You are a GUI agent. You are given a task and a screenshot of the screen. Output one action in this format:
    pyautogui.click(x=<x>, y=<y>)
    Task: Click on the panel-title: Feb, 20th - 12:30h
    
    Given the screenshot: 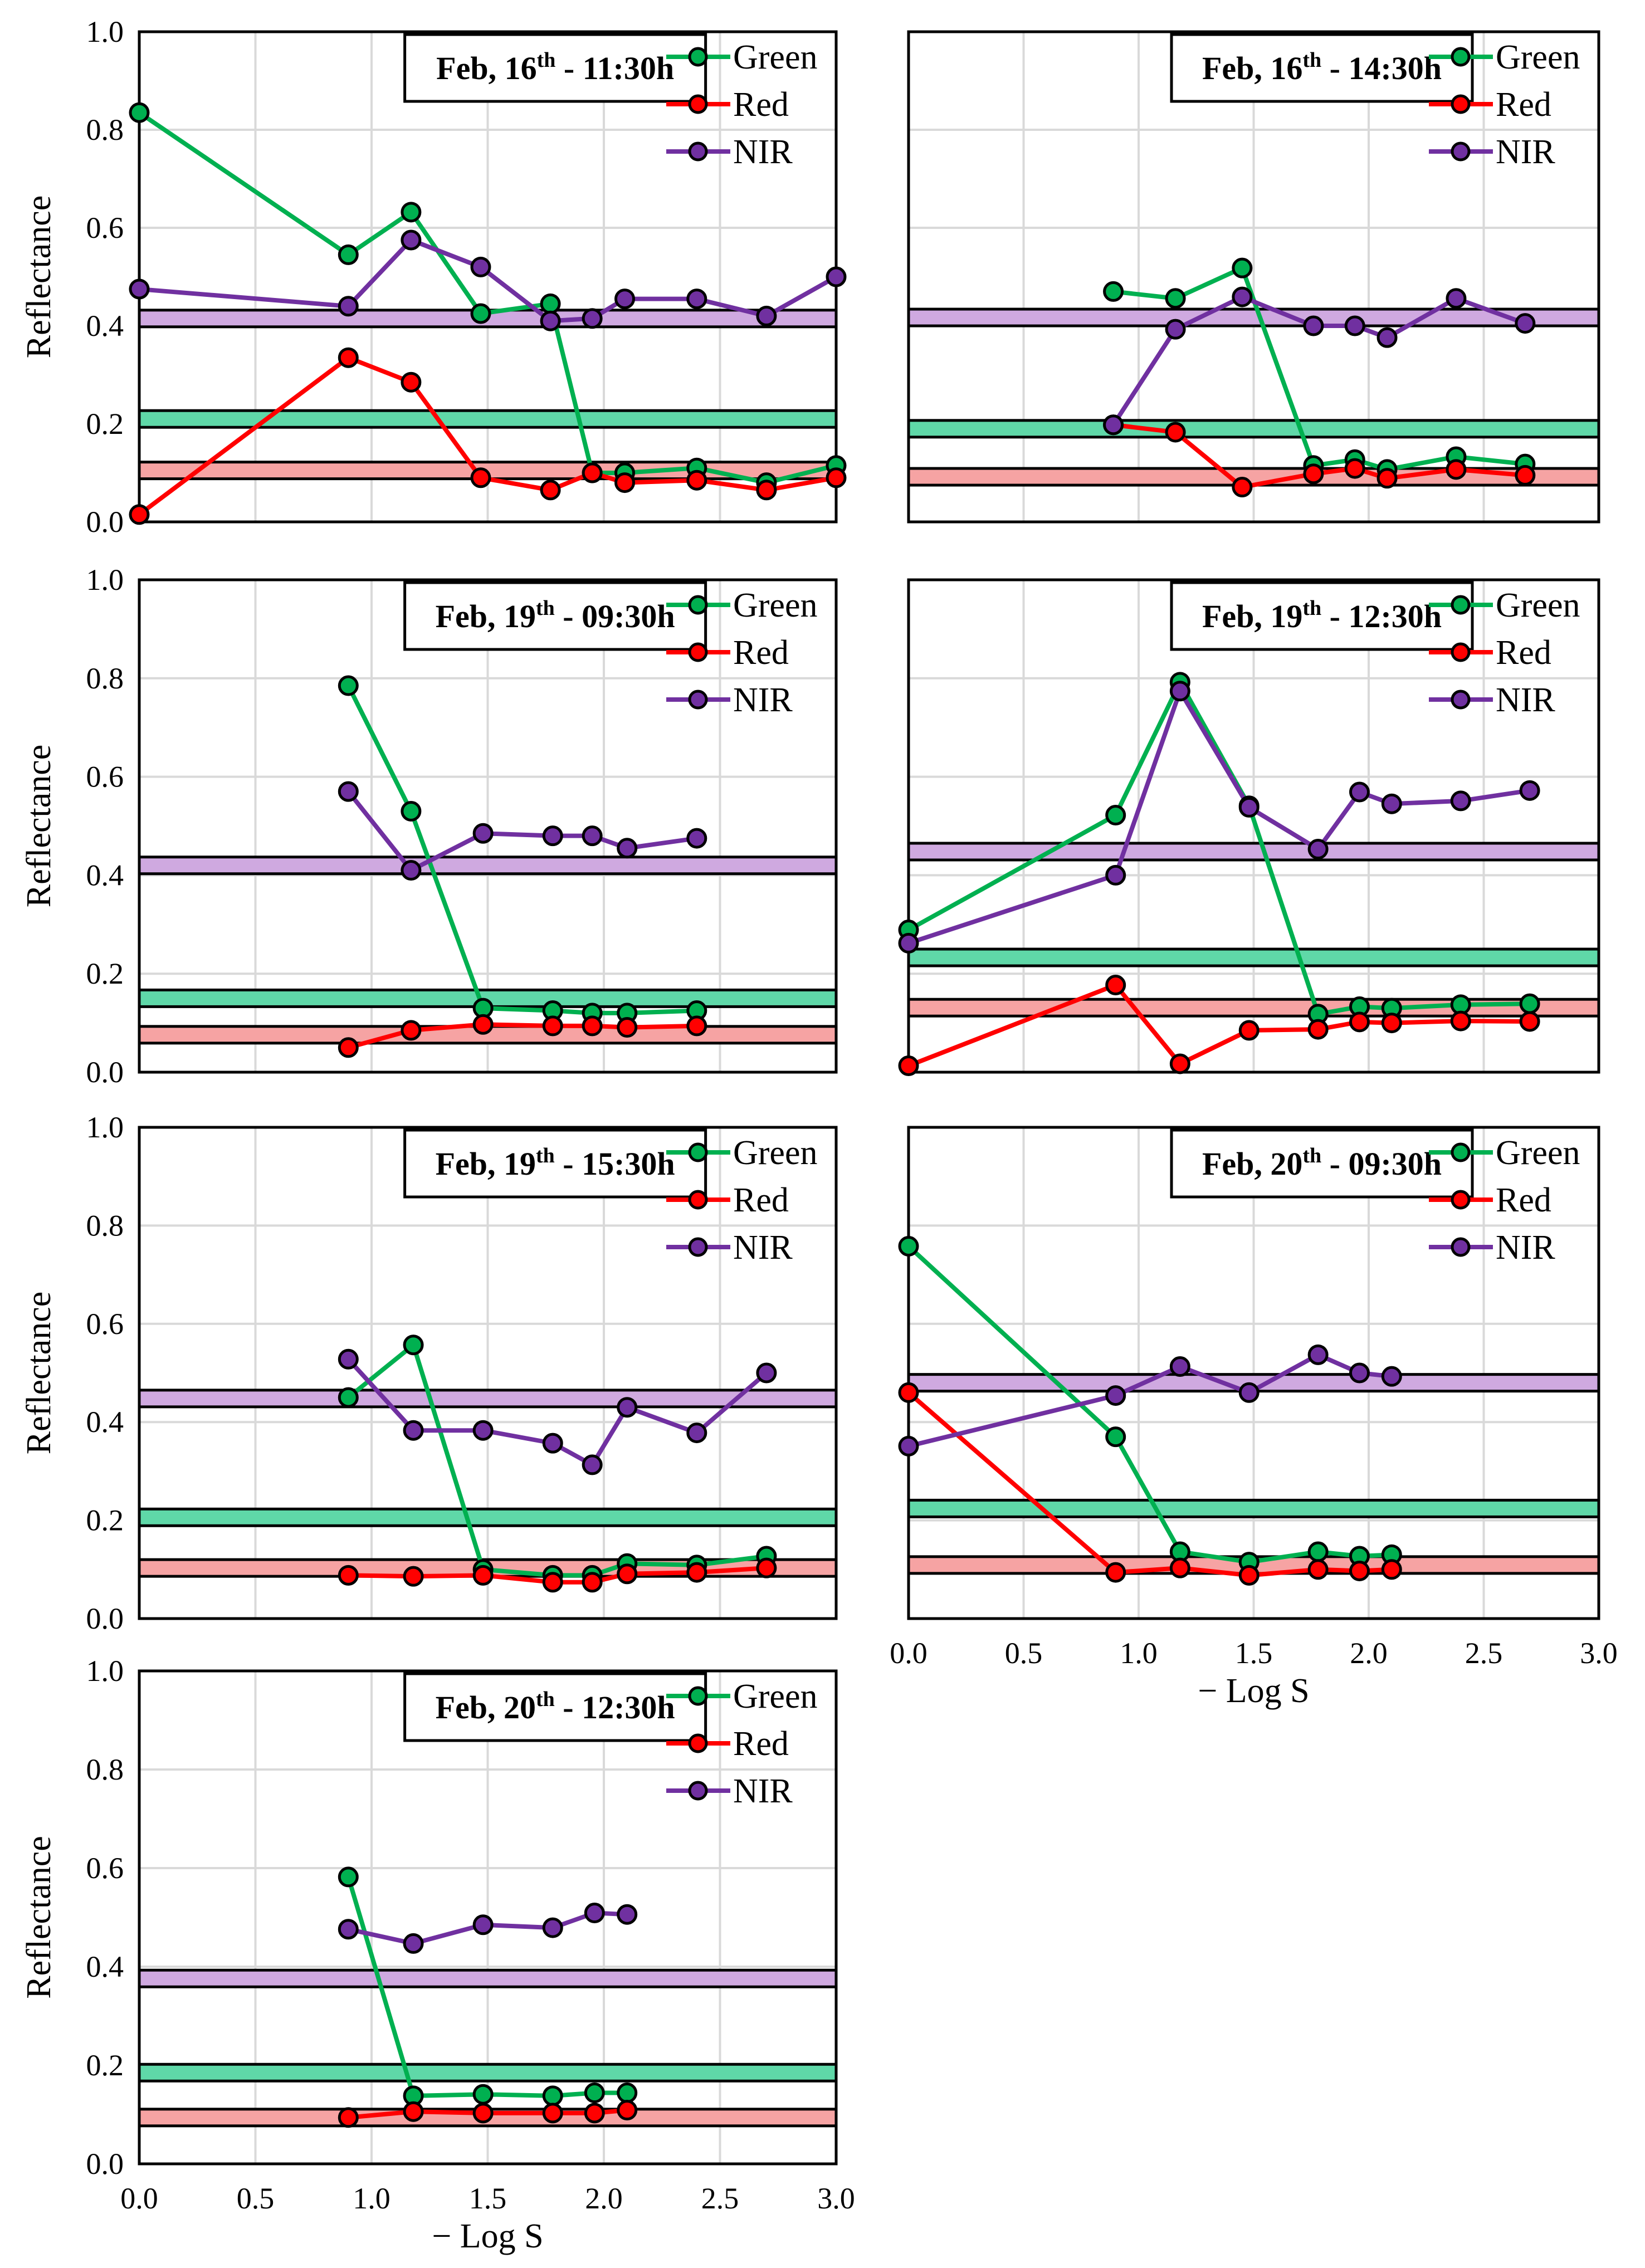 What is the action you would take?
    pyautogui.click(x=555, y=1707)
    